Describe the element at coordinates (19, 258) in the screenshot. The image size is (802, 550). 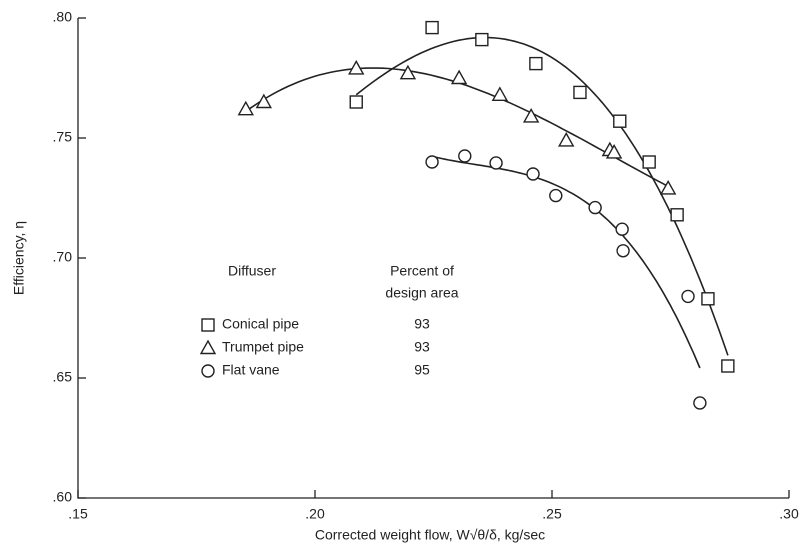
I see `y-axis-label: Efficiency, η` at that location.